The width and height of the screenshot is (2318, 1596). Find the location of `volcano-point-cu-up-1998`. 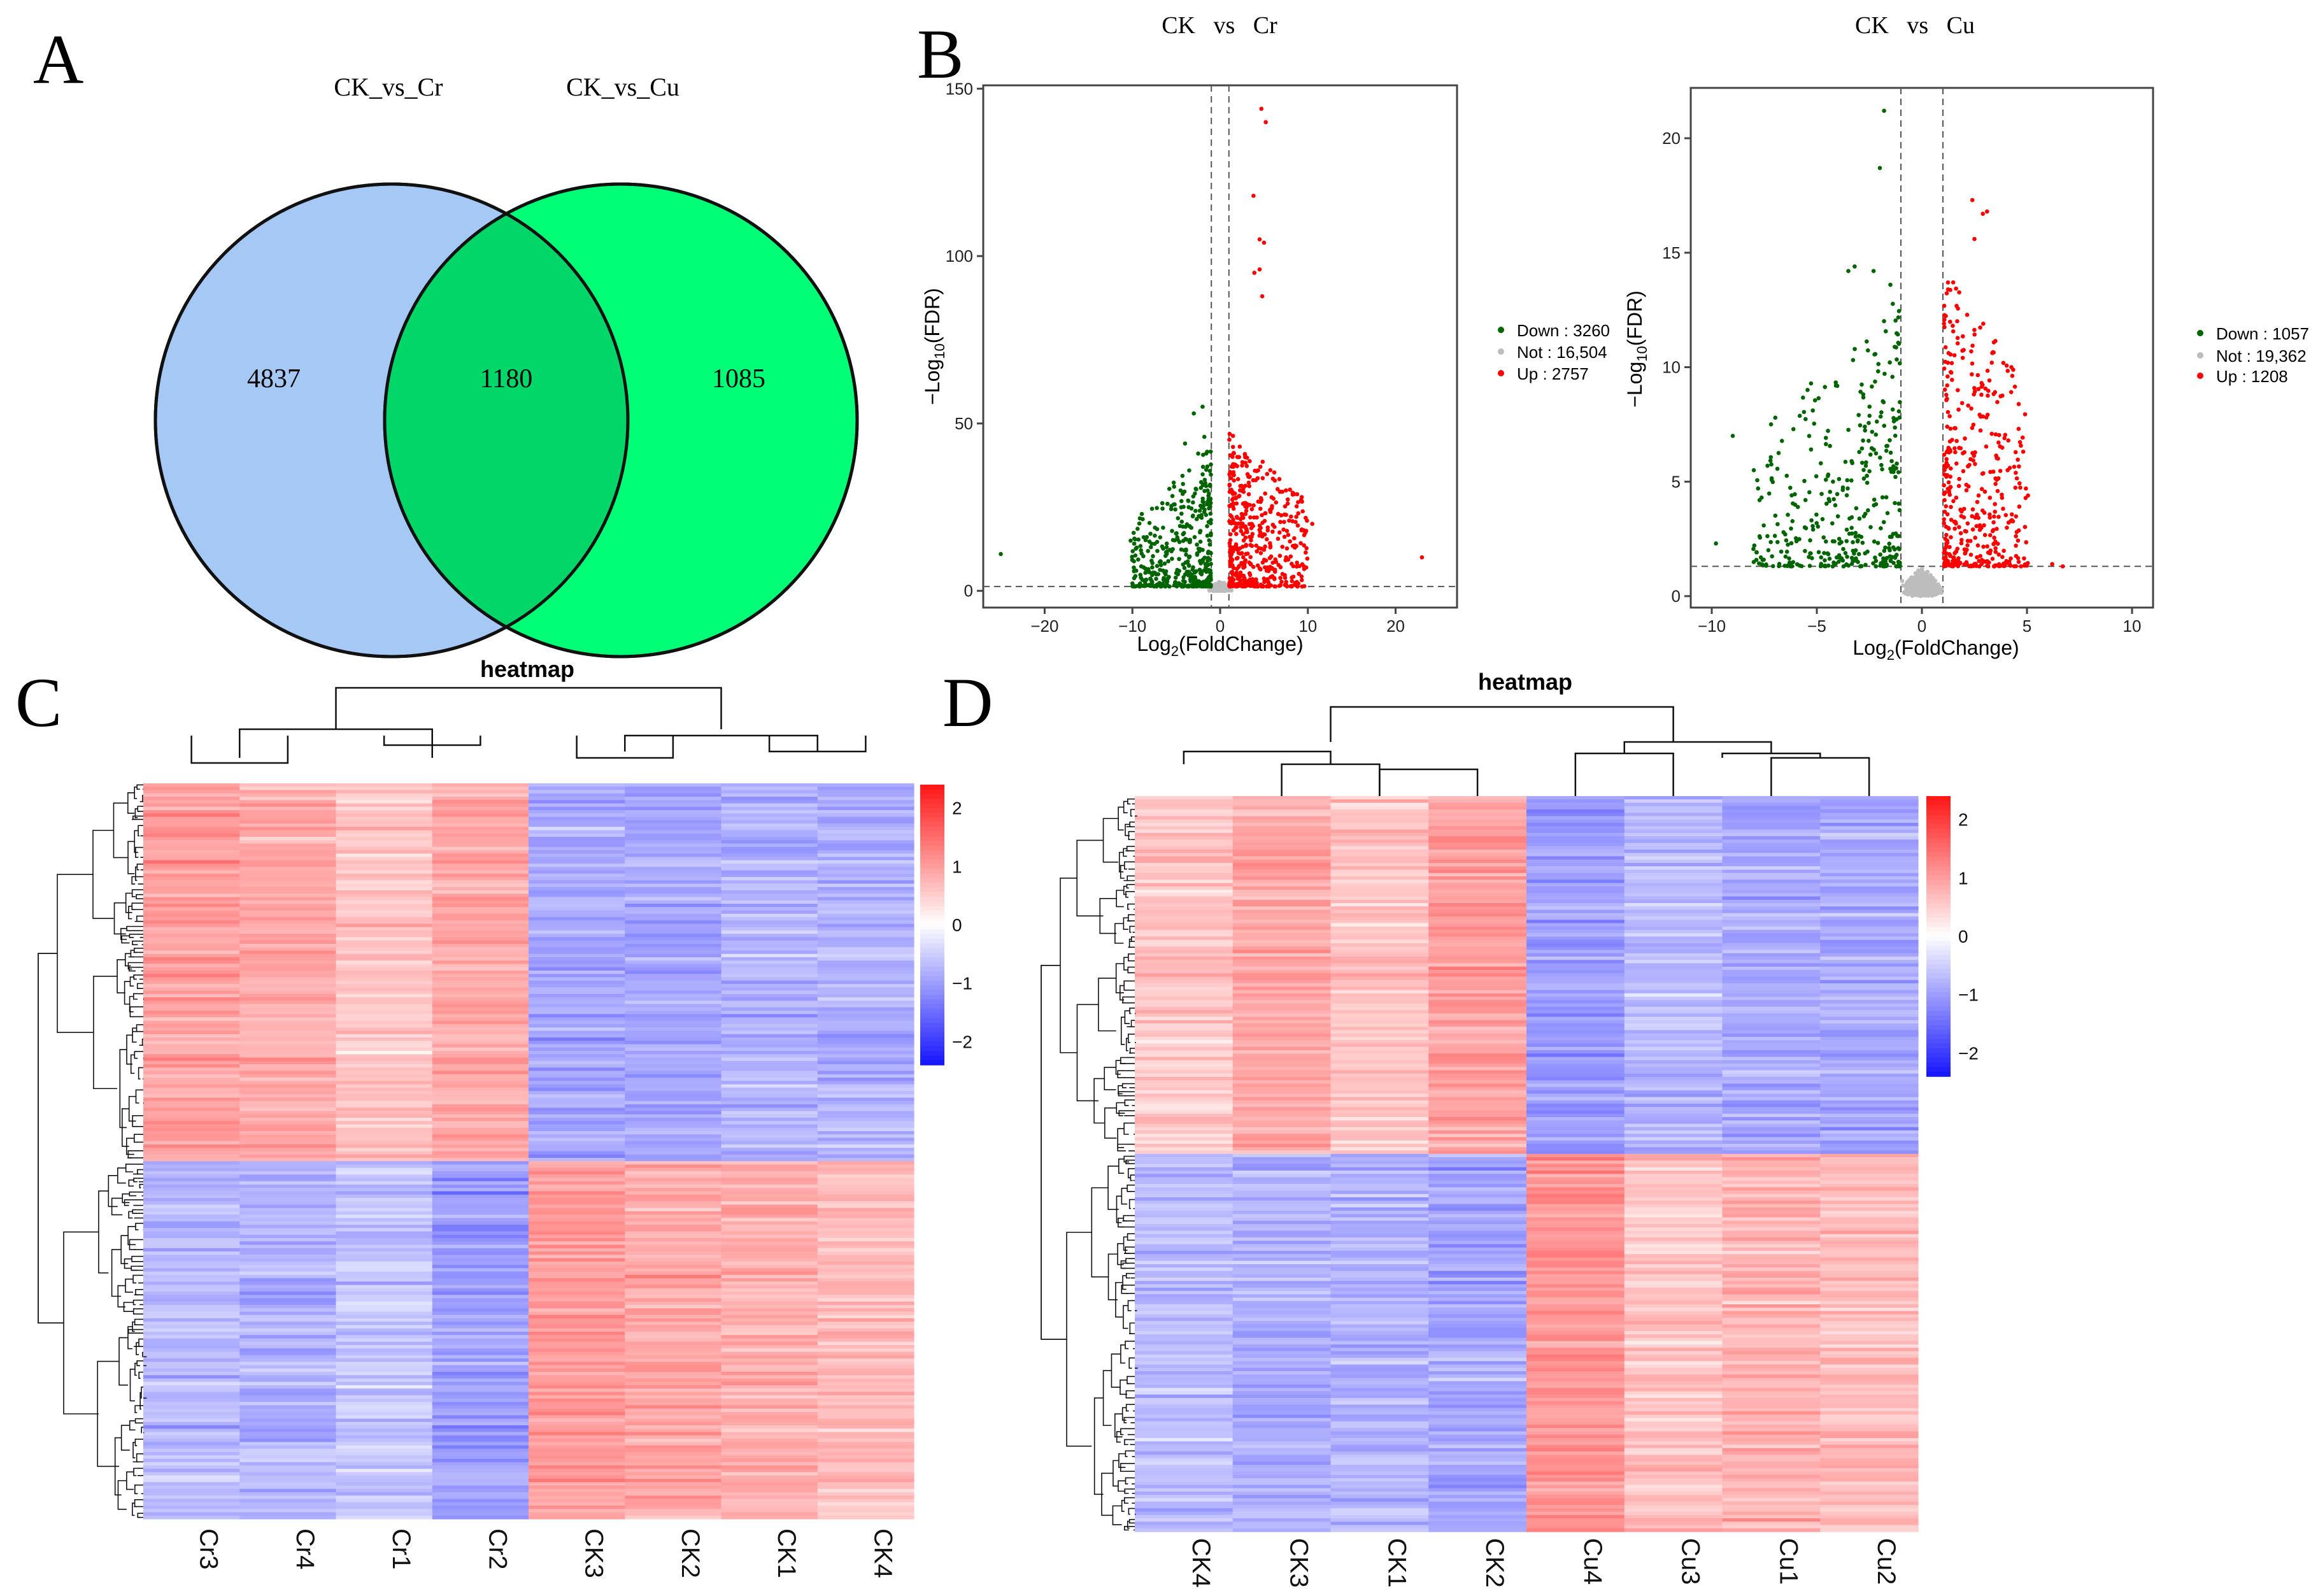

volcano-point-cu-up-1998 is located at coordinates (2018, 540).